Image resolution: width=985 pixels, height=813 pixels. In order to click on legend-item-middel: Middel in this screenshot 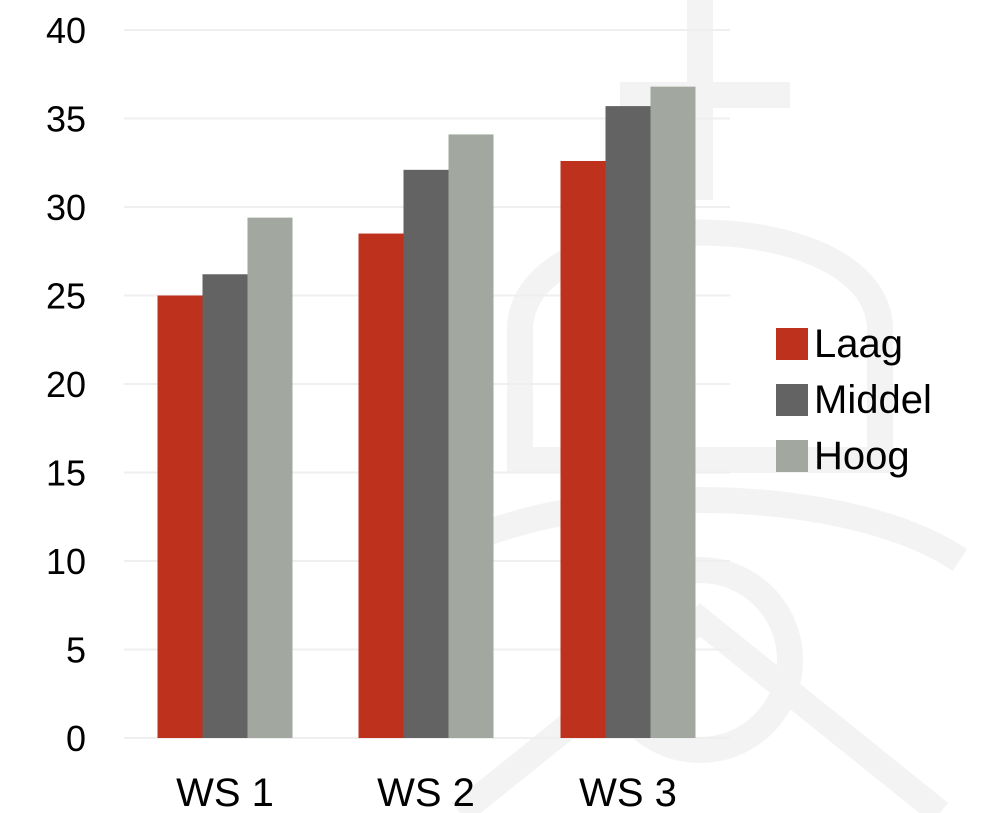, I will do `click(854, 400)`.